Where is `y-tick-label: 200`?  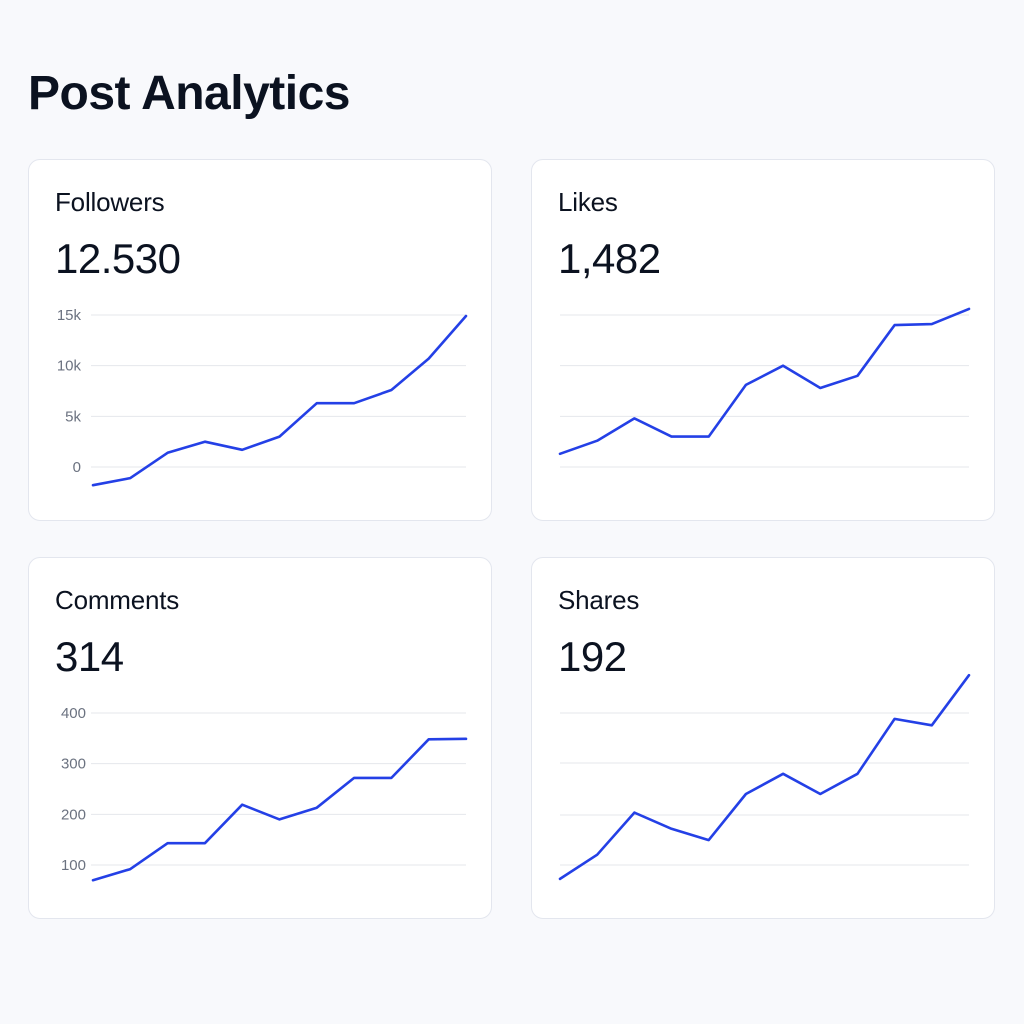 y-tick-label: 200 is located at coordinates (73, 814).